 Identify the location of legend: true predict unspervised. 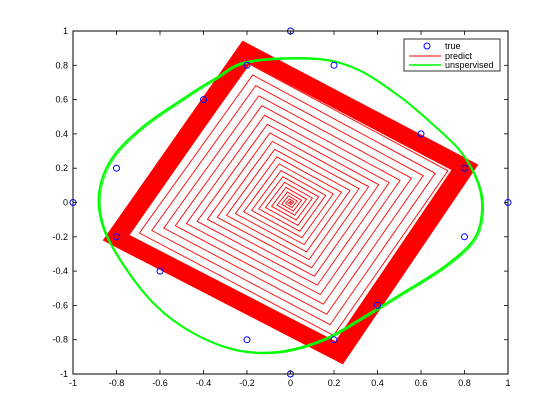
(452, 55).